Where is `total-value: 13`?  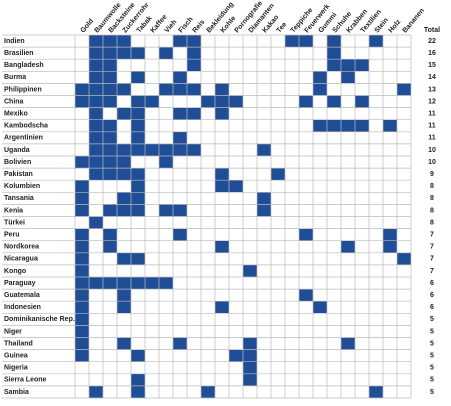
total-value: 13 is located at coordinates (432, 89).